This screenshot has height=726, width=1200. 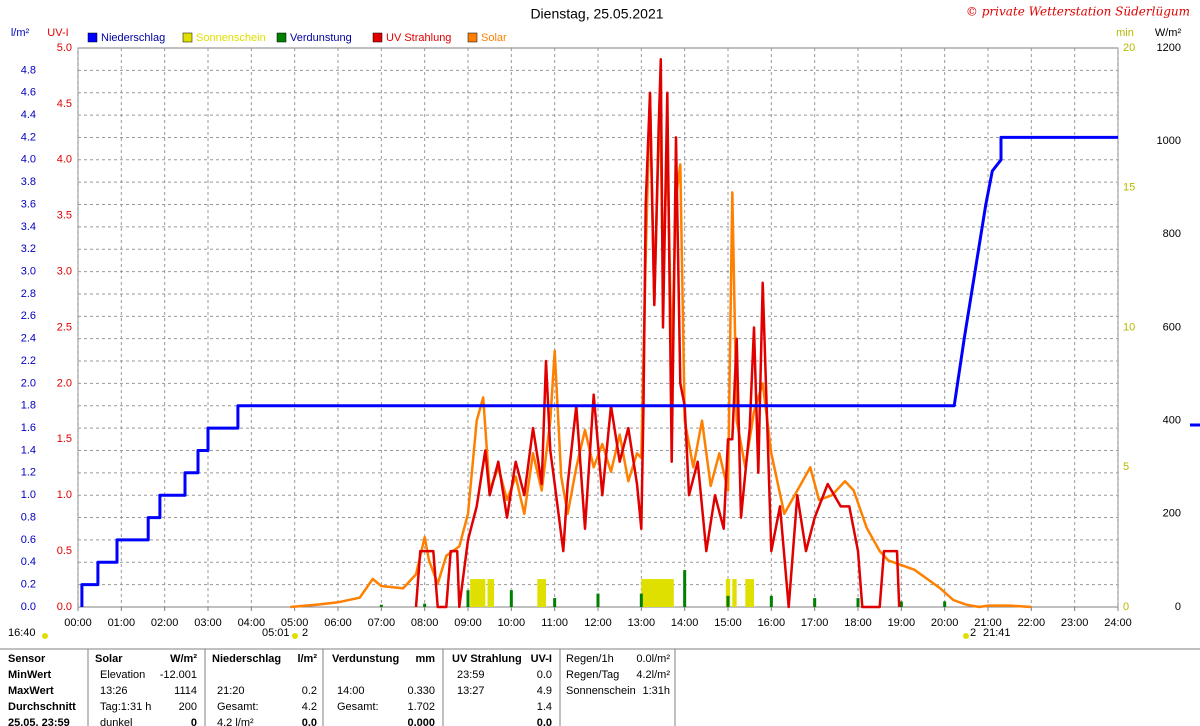 What do you see at coordinates (64, 48) in the screenshot?
I see `y-tick-label: 5.0` at bounding box center [64, 48].